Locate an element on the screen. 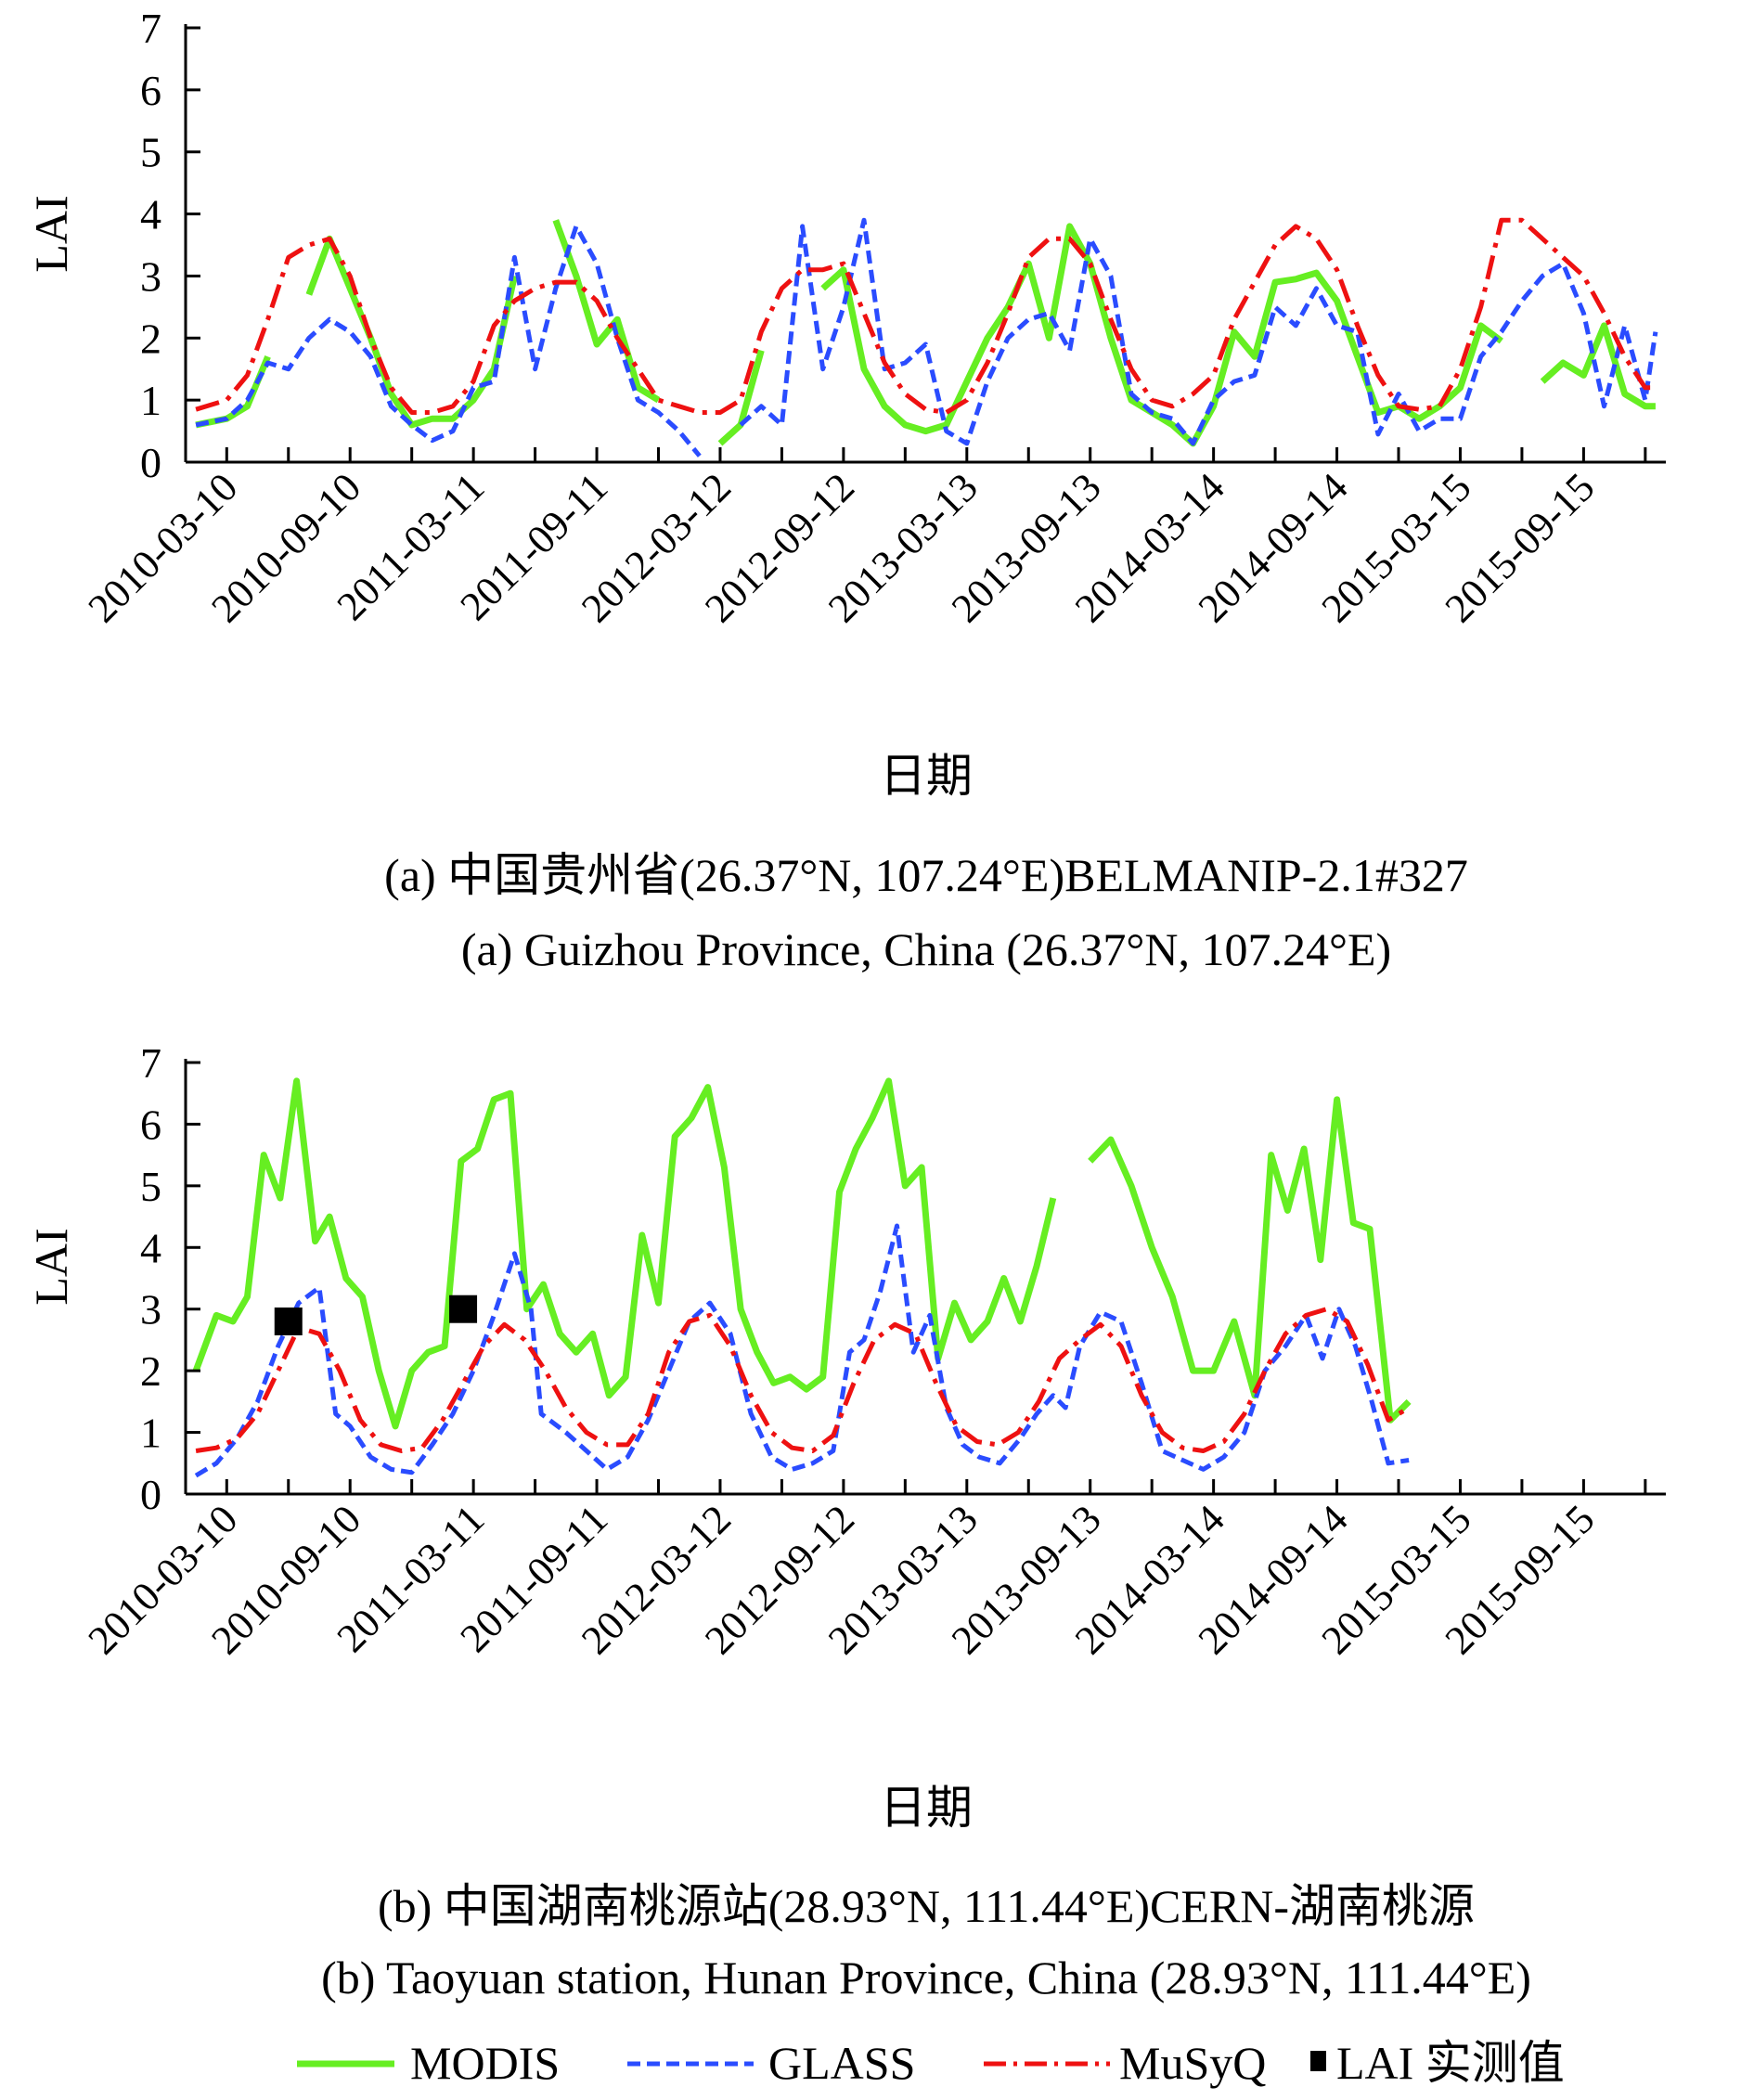 The width and height of the screenshot is (1754, 2100). panel-b-ytick-label: 6 is located at coordinates (150, 1125).